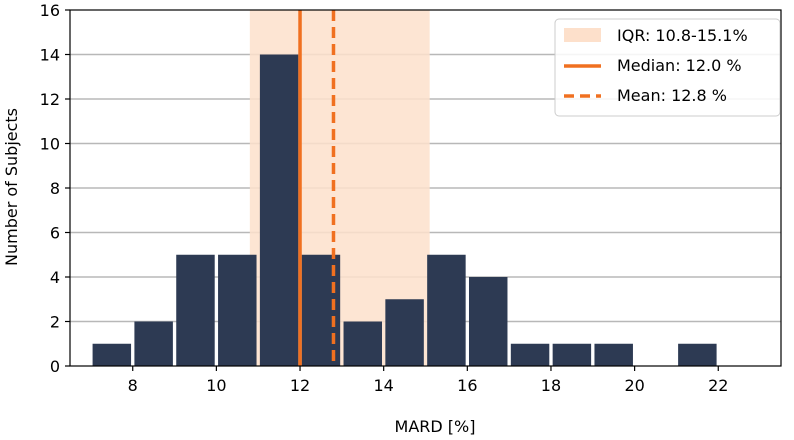 This screenshot has height=440, width=794. What do you see at coordinates (467, 385) in the screenshot?
I see `x-tick-label: 16` at bounding box center [467, 385].